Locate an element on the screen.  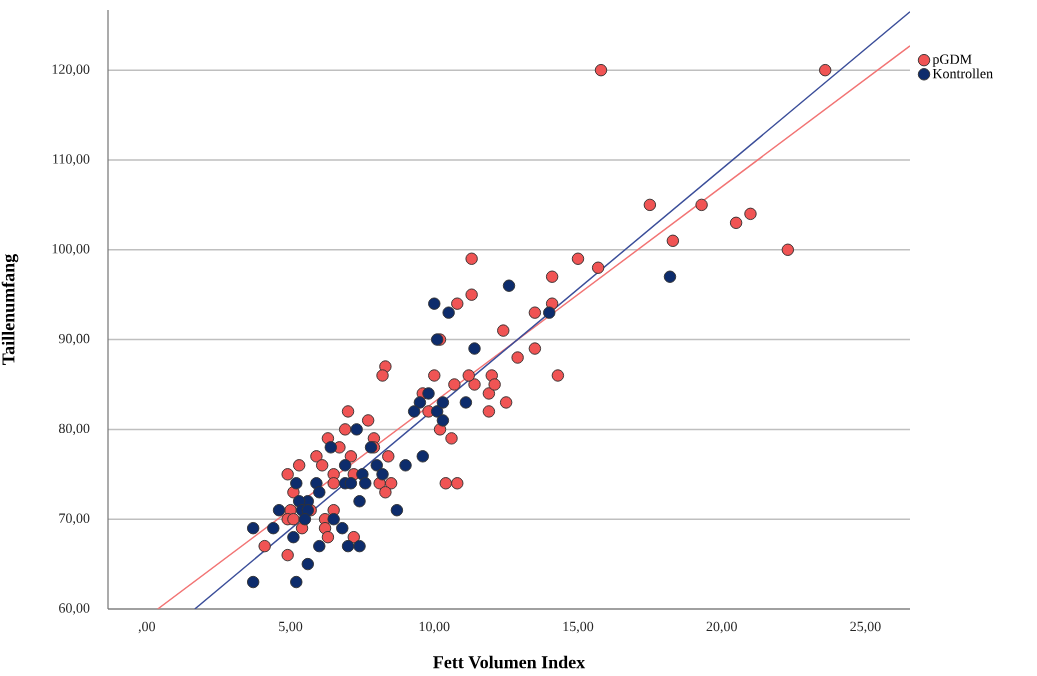
x-tick-label: 5,00 is located at coordinates (291, 627).